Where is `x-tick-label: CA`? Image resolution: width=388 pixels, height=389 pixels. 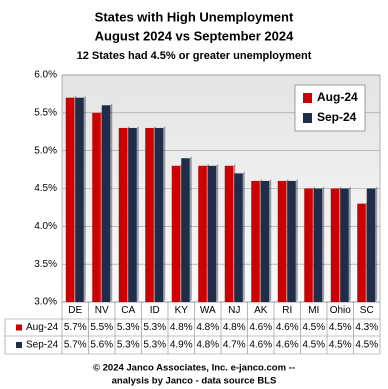 x-tick-label: CA is located at coordinates (128, 310).